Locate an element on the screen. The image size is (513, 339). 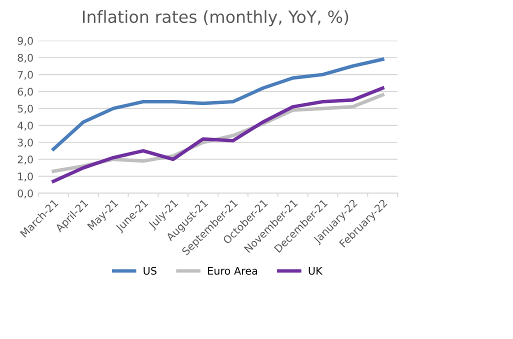
legend-label: Euro Area is located at coordinates (232, 270).